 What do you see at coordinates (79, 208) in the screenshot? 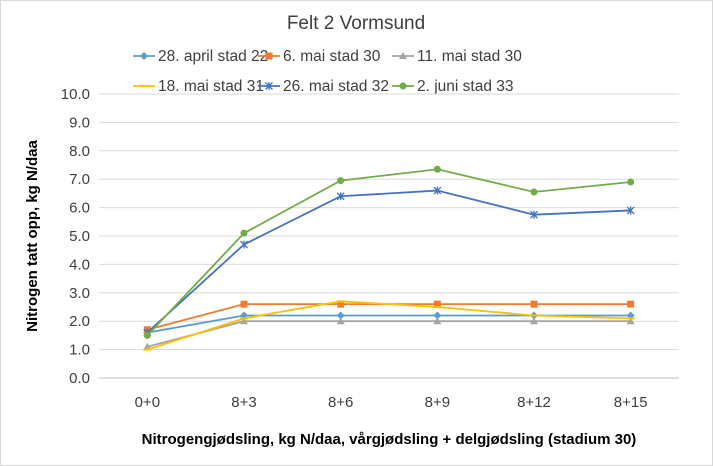
I see `y-tick-label: 6.0` at bounding box center [79, 208].